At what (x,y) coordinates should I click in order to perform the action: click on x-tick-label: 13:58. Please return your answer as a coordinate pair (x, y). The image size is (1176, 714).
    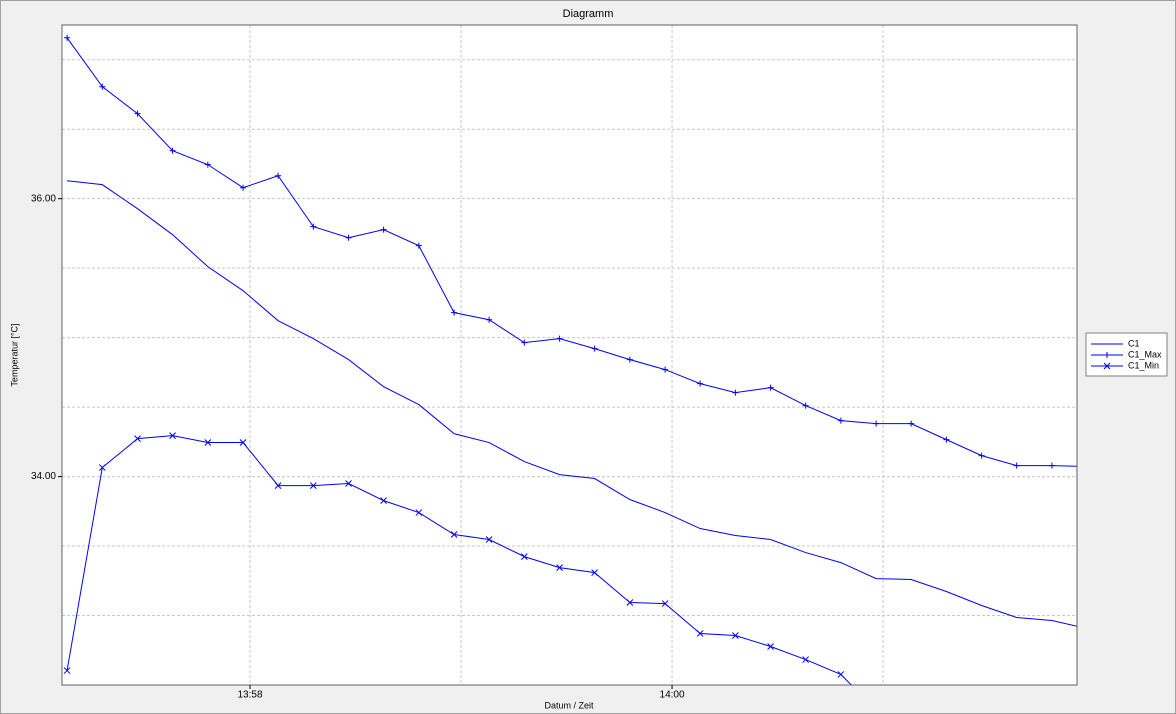
    Looking at the image, I should click on (250, 695).